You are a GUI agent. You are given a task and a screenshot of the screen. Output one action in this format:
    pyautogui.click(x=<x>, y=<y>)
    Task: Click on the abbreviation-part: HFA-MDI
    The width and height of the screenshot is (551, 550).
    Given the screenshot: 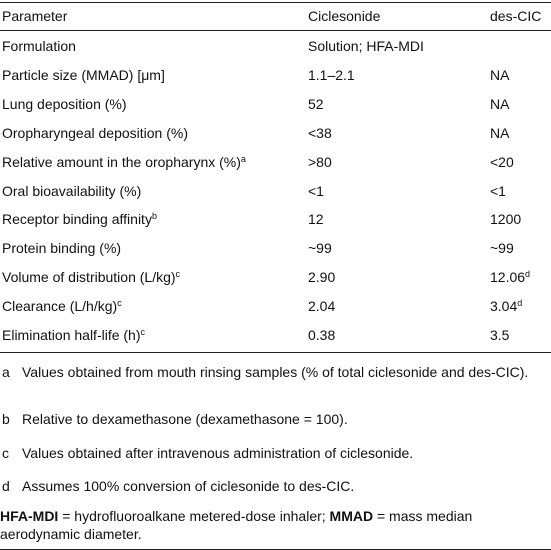 What is the action you would take?
    pyautogui.click(x=29, y=516)
    